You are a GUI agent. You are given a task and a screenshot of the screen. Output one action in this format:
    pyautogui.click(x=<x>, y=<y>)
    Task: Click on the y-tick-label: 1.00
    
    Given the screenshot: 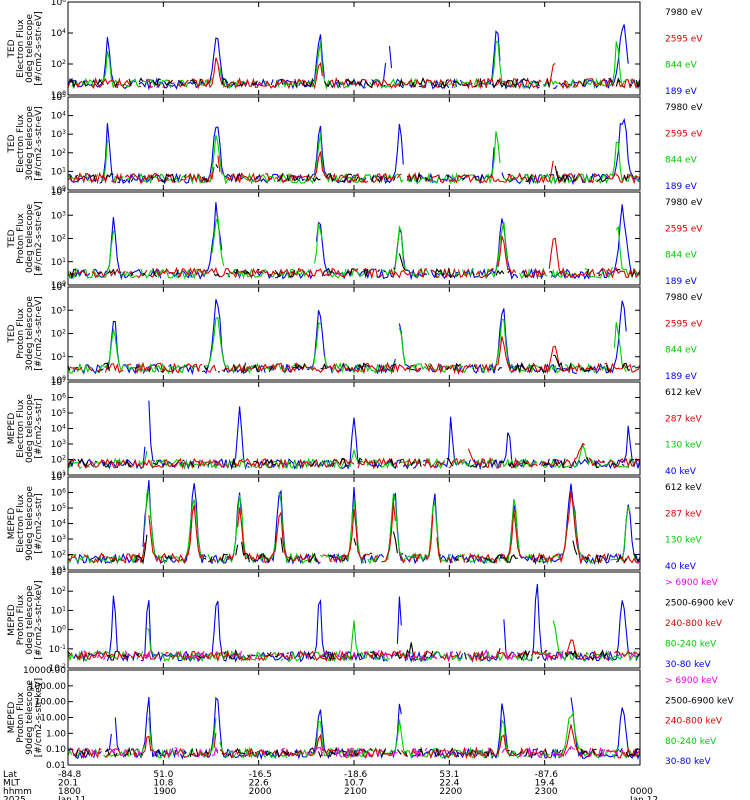 What is the action you would take?
    pyautogui.click(x=56, y=734)
    